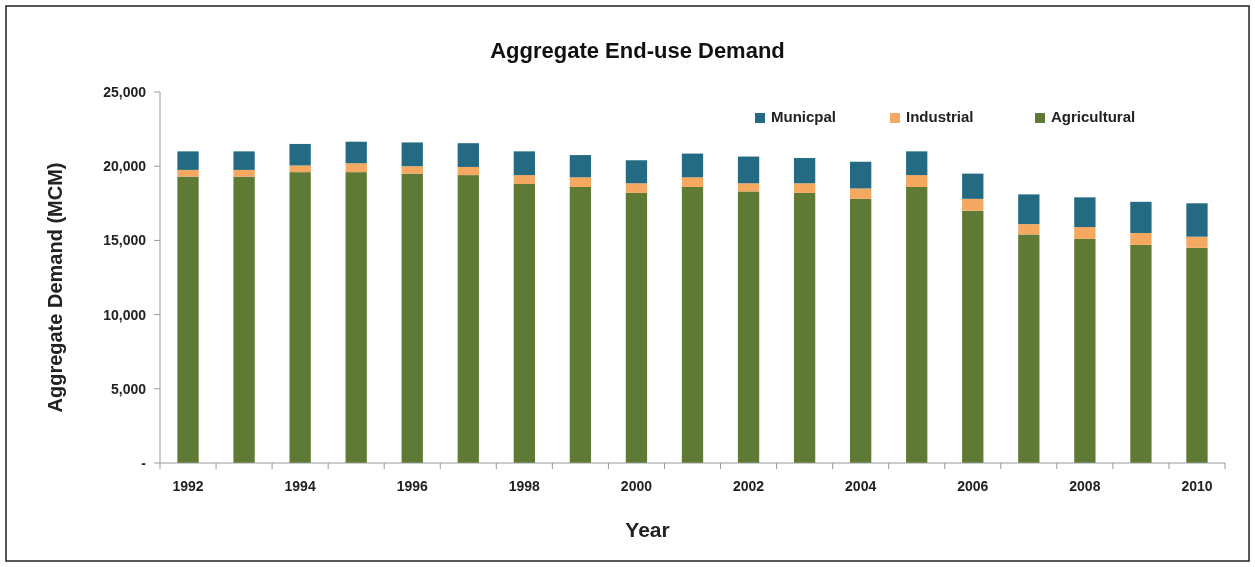 The width and height of the screenshot is (1255, 567). What do you see at coordinates (125, 240) in the screenshot?
I see `y-tick-label: 15,000` at bounding box center [125, 240].